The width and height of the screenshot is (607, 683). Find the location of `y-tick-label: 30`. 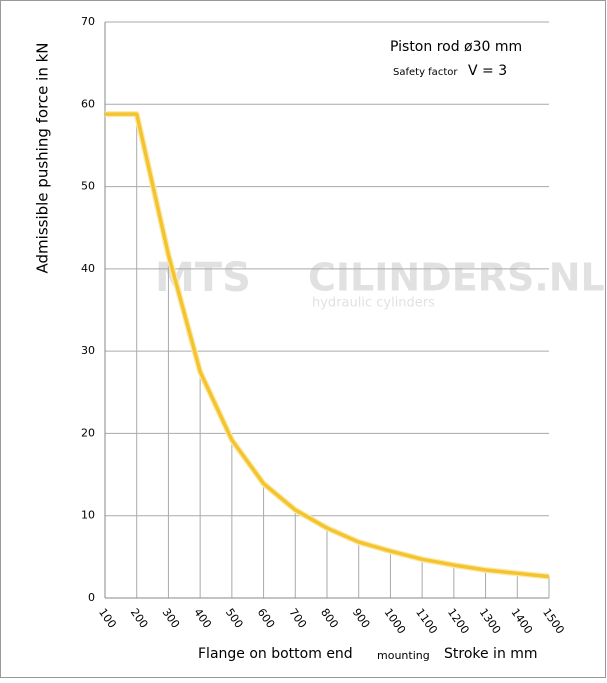

y-tick-label: 30 is located at coordinates (88, 350).